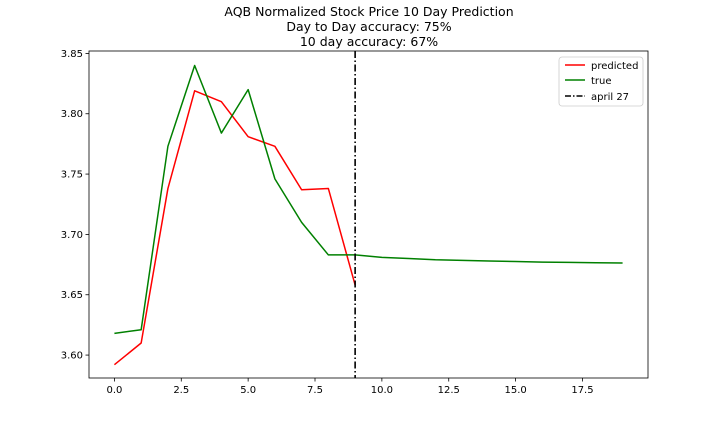 This screenshot has width=720, height=436. Describe the element at coordinates (515, 390) in the screenshot. I see `x-tick-label: 15.0` at that location.